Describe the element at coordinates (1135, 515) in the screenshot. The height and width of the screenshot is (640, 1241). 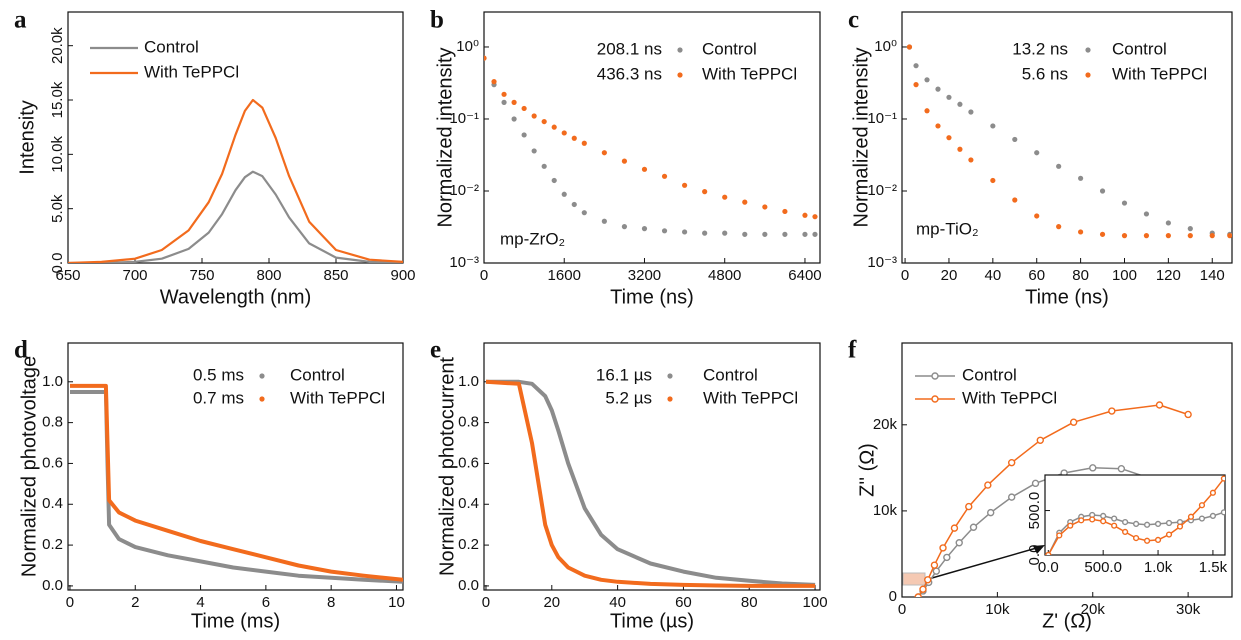
I see `plot-area` at that location.